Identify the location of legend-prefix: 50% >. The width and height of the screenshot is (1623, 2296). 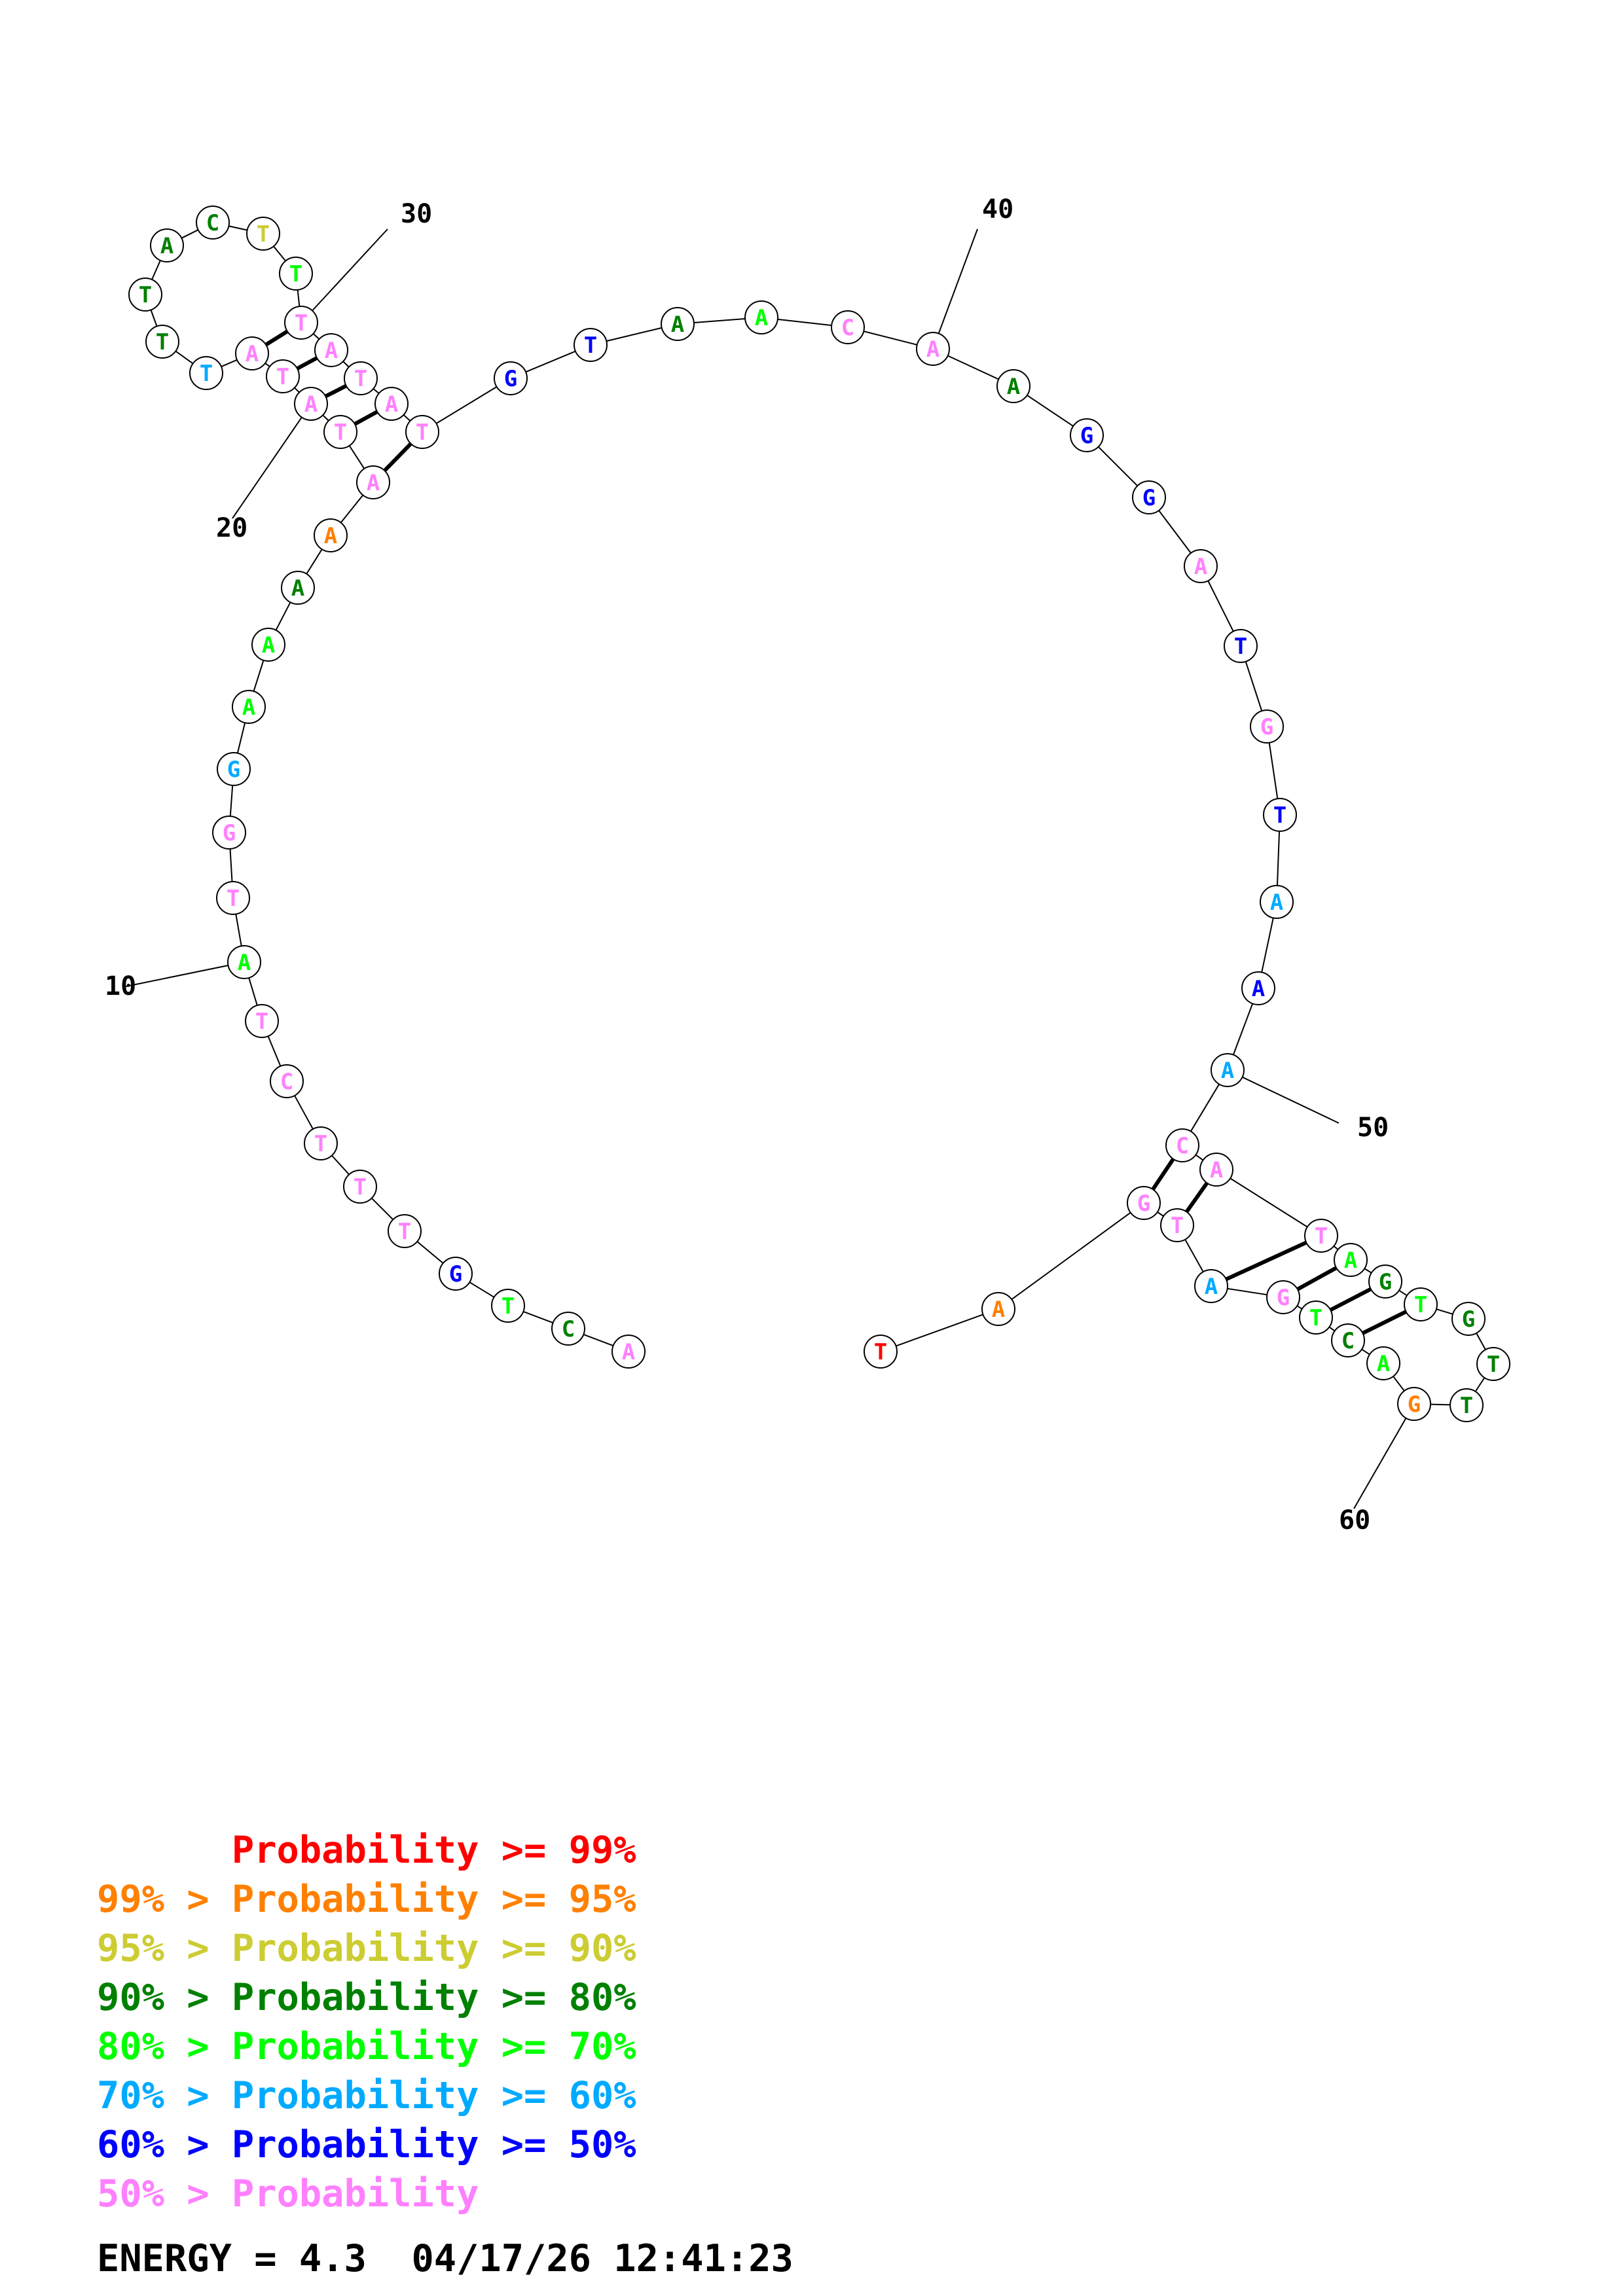
(164, 2193).